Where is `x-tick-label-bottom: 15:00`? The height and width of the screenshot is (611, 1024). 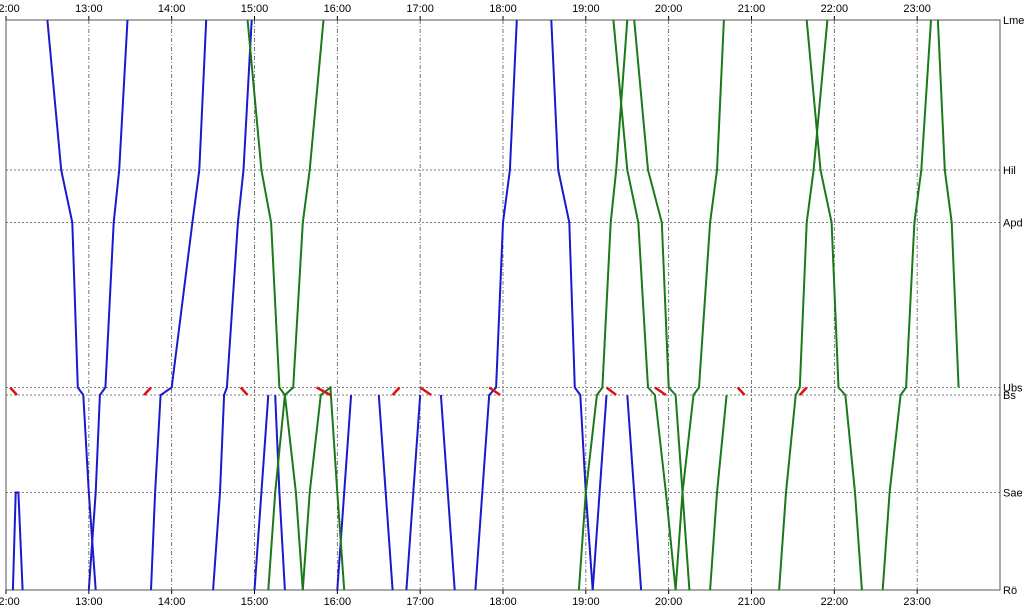
x-tick-label-bottom: 15:00 is located at coordinates (255, 602).